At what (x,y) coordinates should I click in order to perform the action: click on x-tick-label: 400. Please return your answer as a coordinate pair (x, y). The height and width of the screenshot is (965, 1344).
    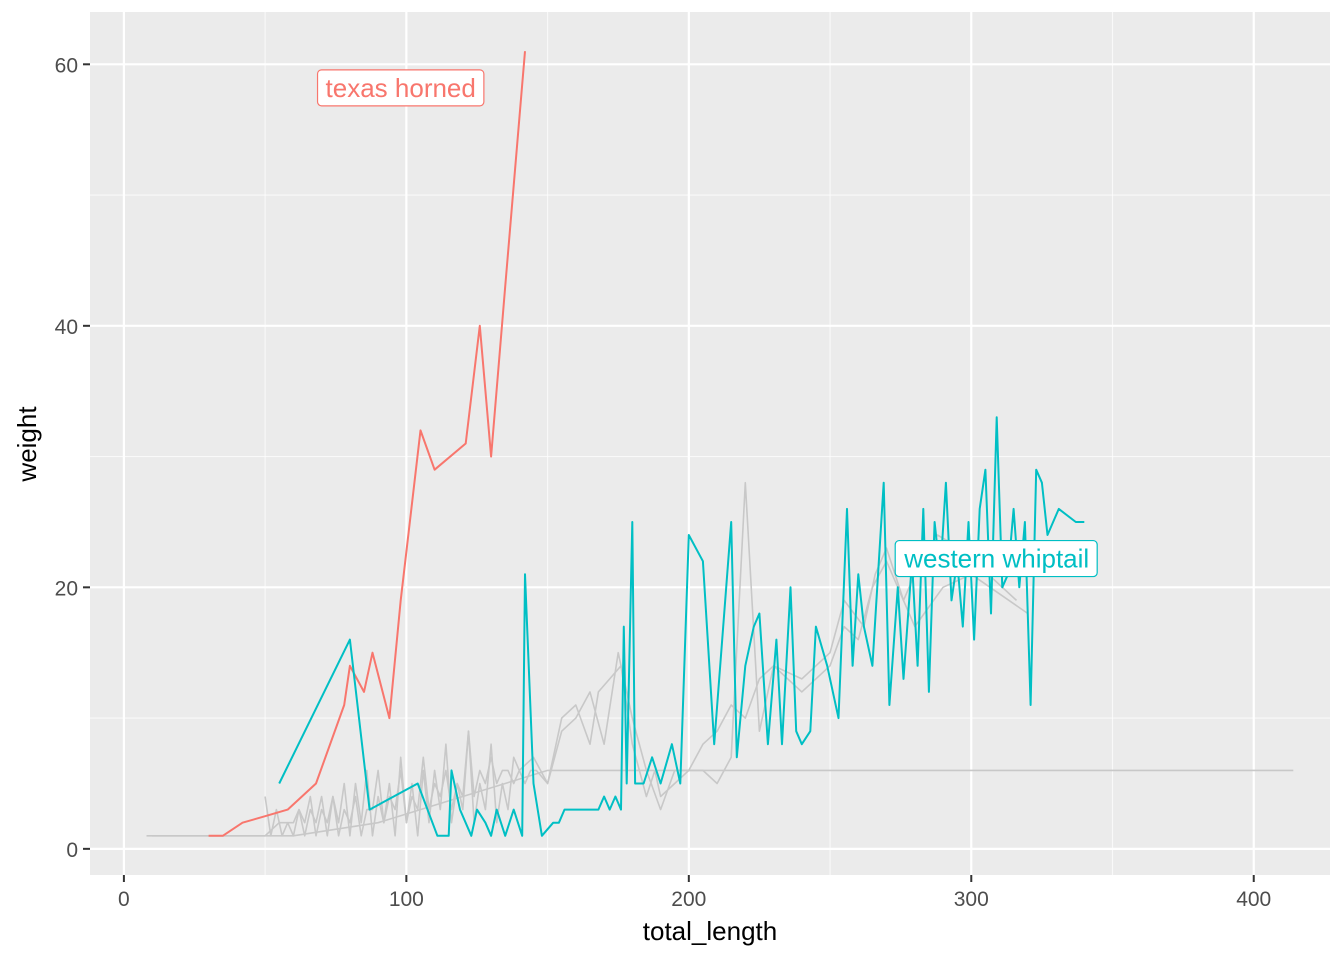
    Looking at the image, I should click on (1253, 899).